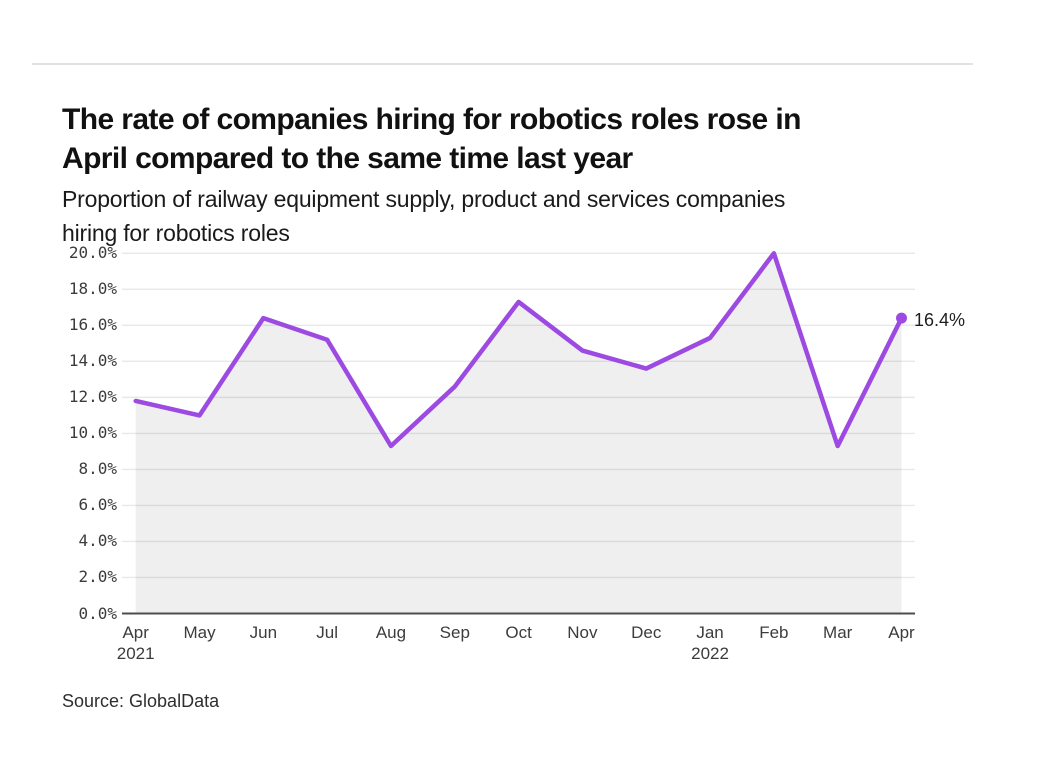 The image size is (1038, 778). What do you see at coordinates (391, 632) in the screenshot?
I see `x-axis-tick-label: Aug` at bounding box center [391, 632].